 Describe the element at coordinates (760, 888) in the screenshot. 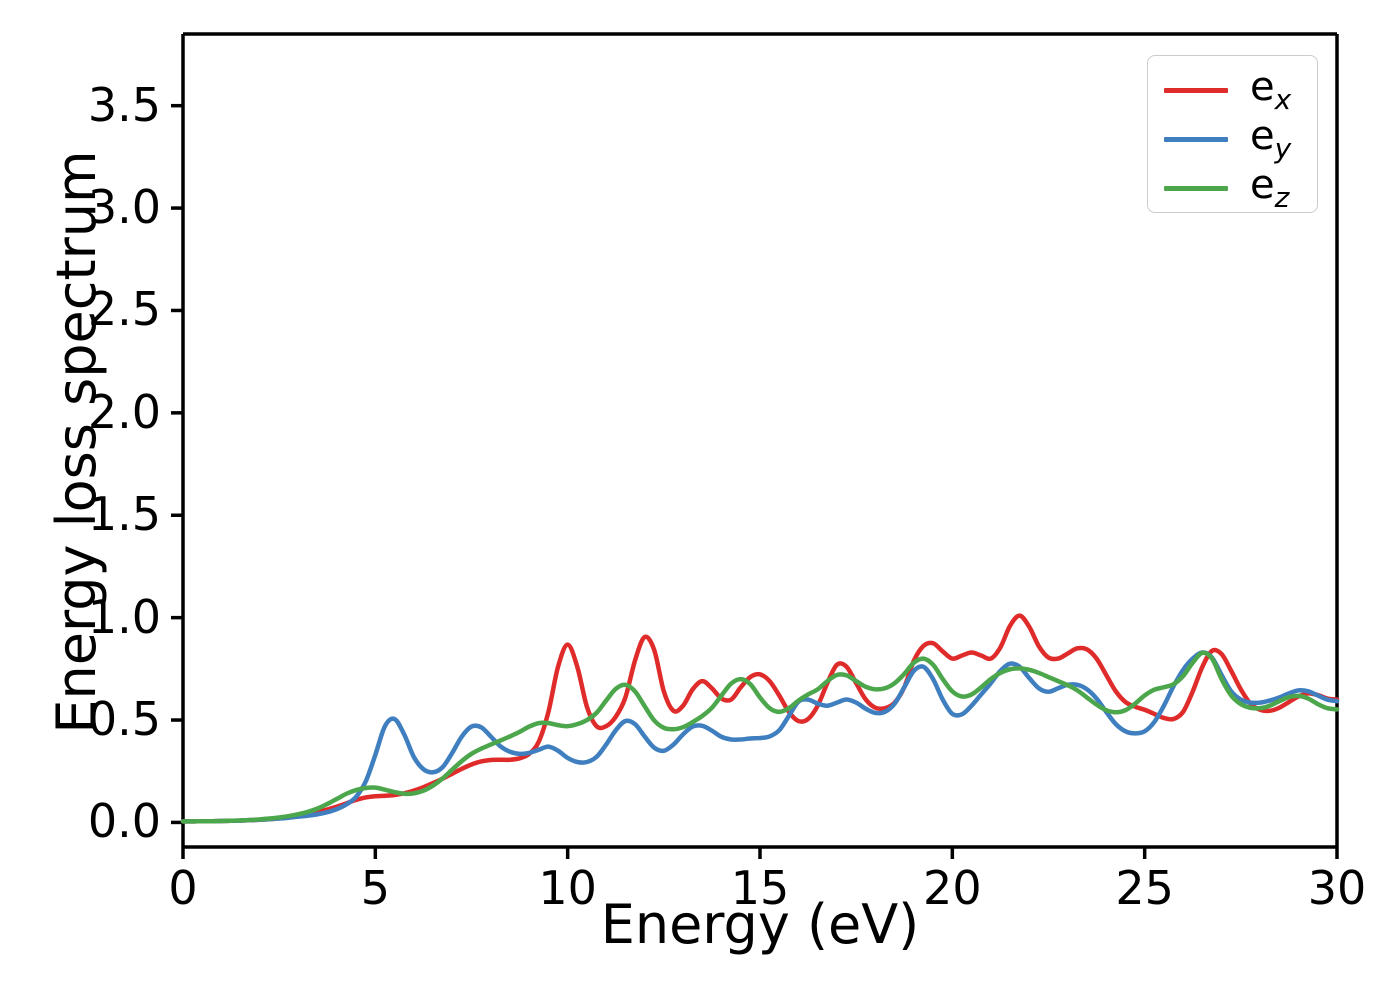

I see `x-tick-label: 15` at that location.